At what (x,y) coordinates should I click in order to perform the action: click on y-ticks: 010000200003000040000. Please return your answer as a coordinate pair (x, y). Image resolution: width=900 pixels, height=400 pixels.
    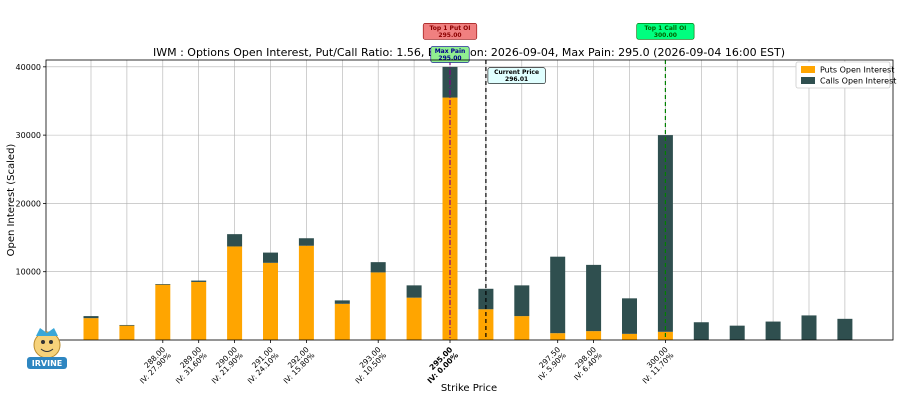
    Looking at the image, I should click on (31, 204).